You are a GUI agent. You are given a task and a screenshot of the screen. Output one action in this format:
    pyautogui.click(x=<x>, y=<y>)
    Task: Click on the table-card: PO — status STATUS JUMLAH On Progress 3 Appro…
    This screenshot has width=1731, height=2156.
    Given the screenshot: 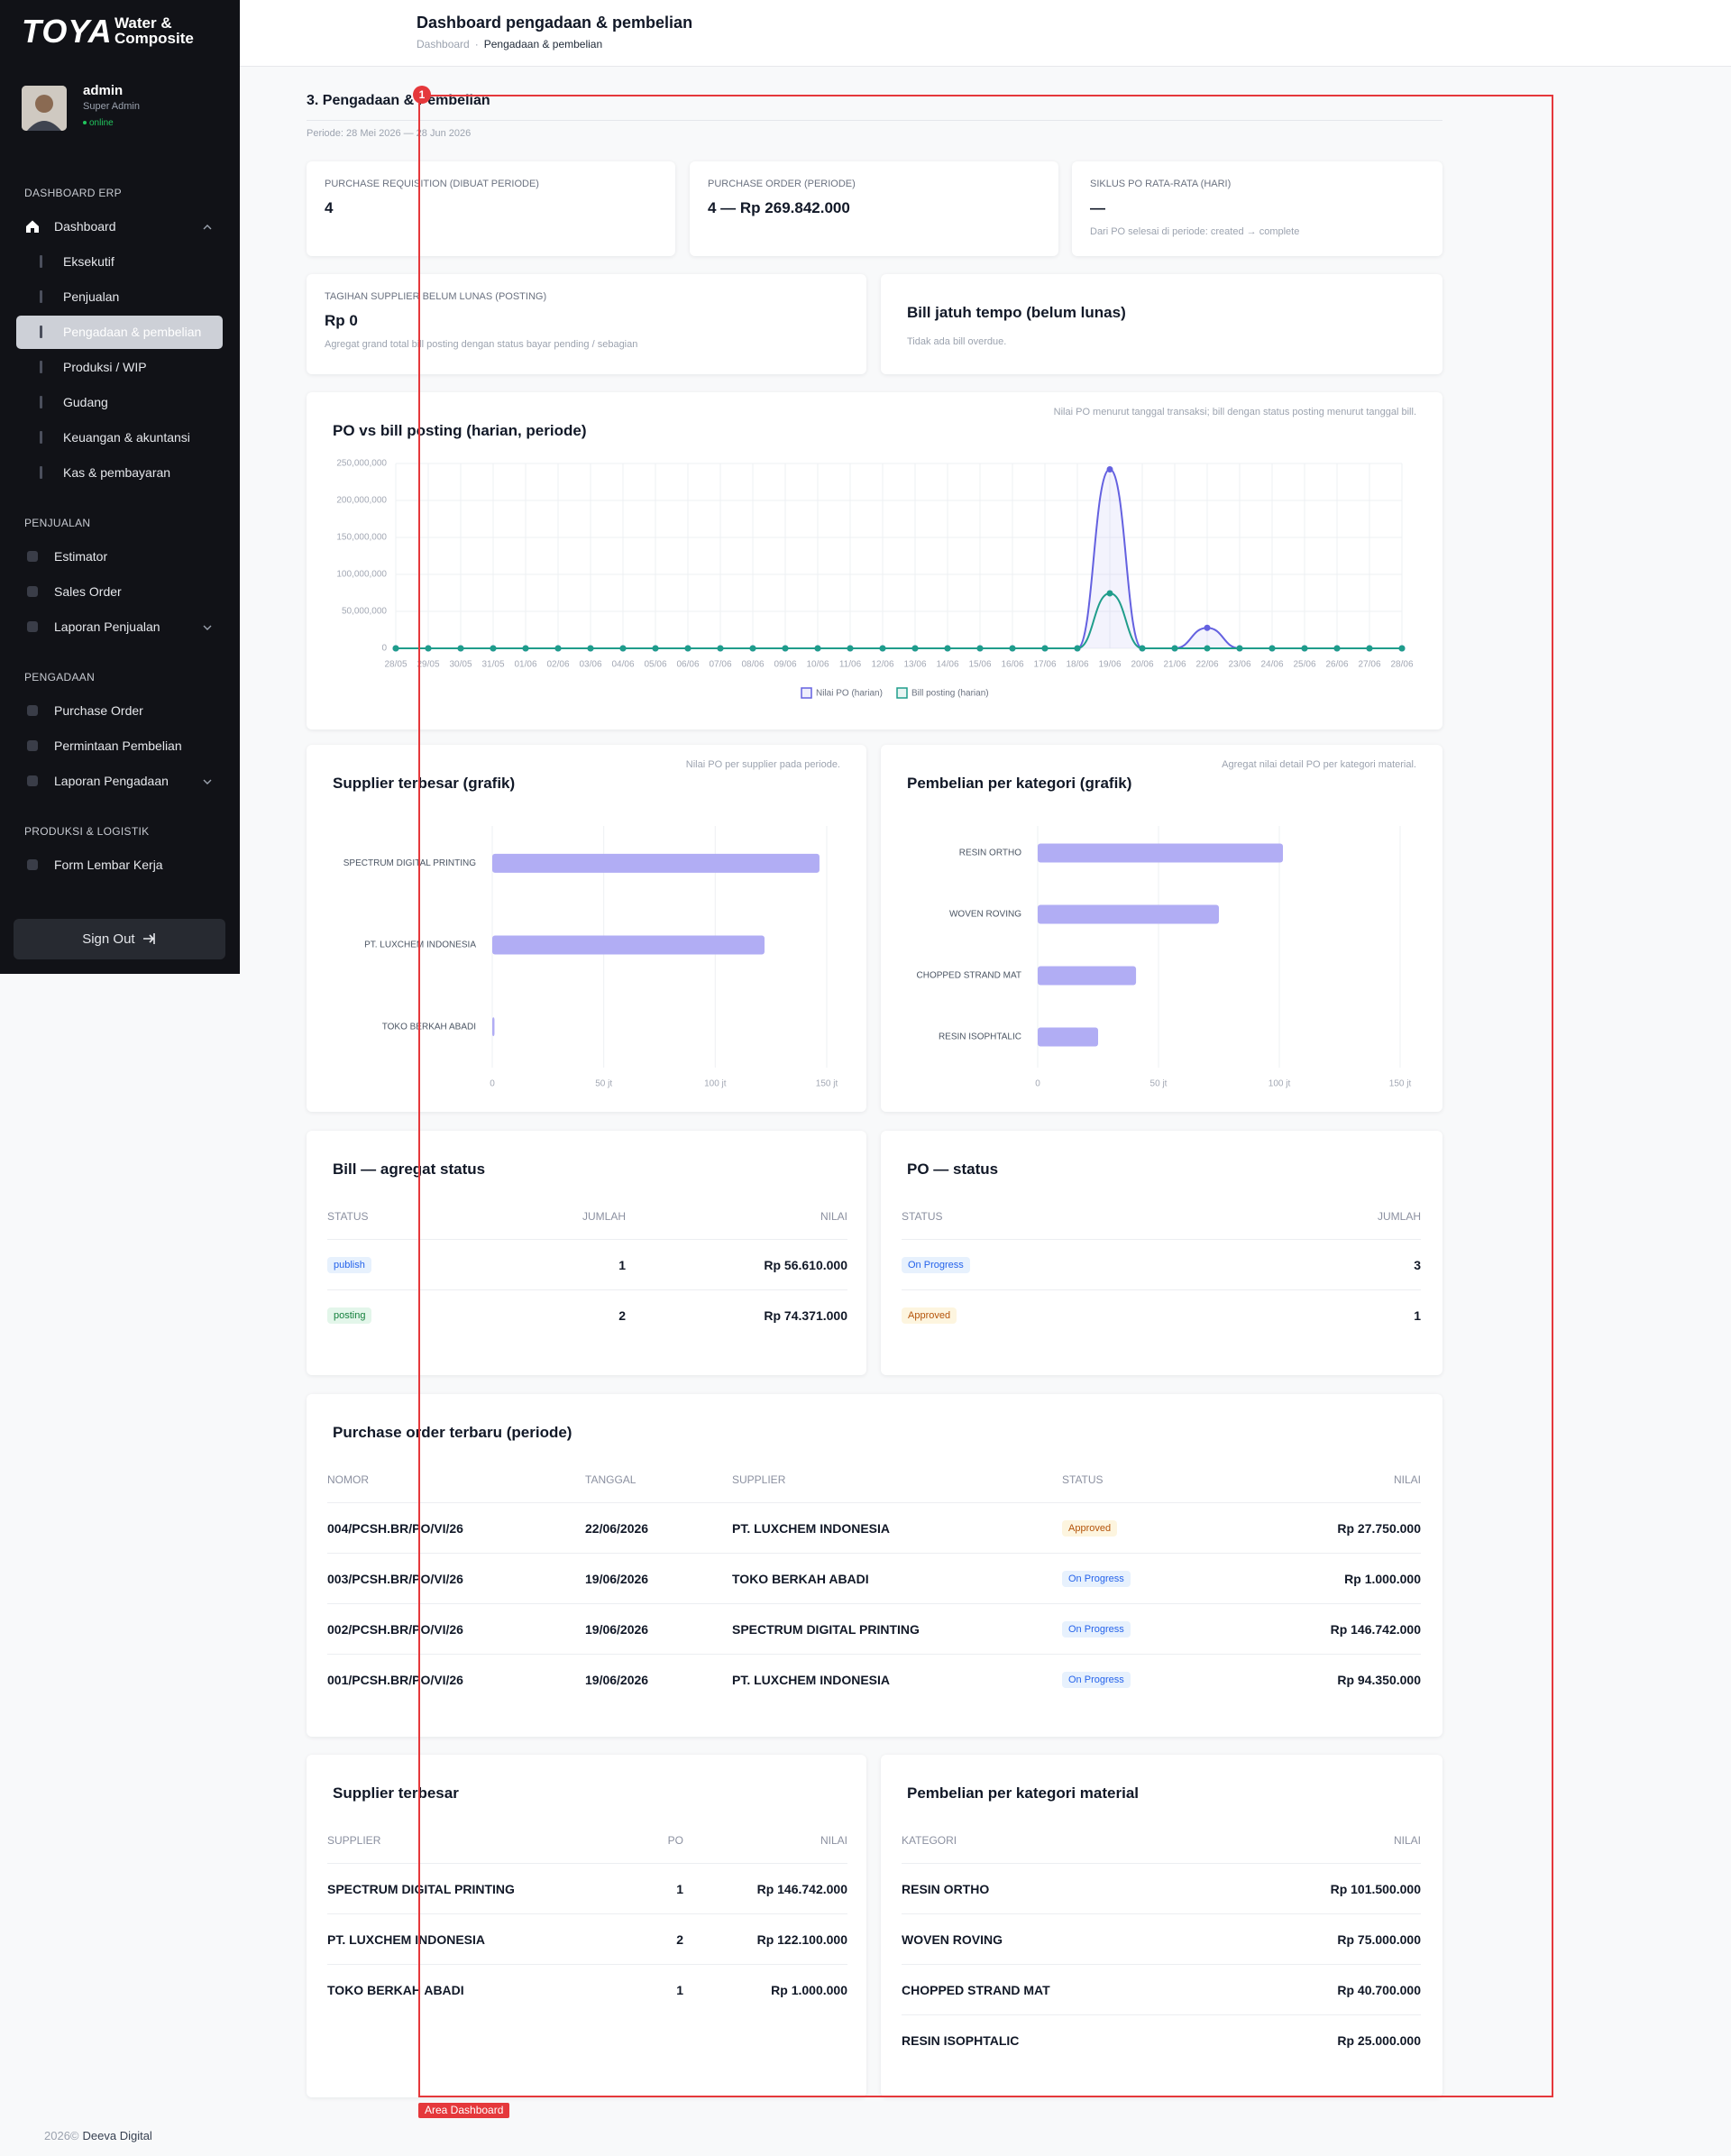 What is the action you would take?
    pyautogui.click(x=1161, y=1253)
    